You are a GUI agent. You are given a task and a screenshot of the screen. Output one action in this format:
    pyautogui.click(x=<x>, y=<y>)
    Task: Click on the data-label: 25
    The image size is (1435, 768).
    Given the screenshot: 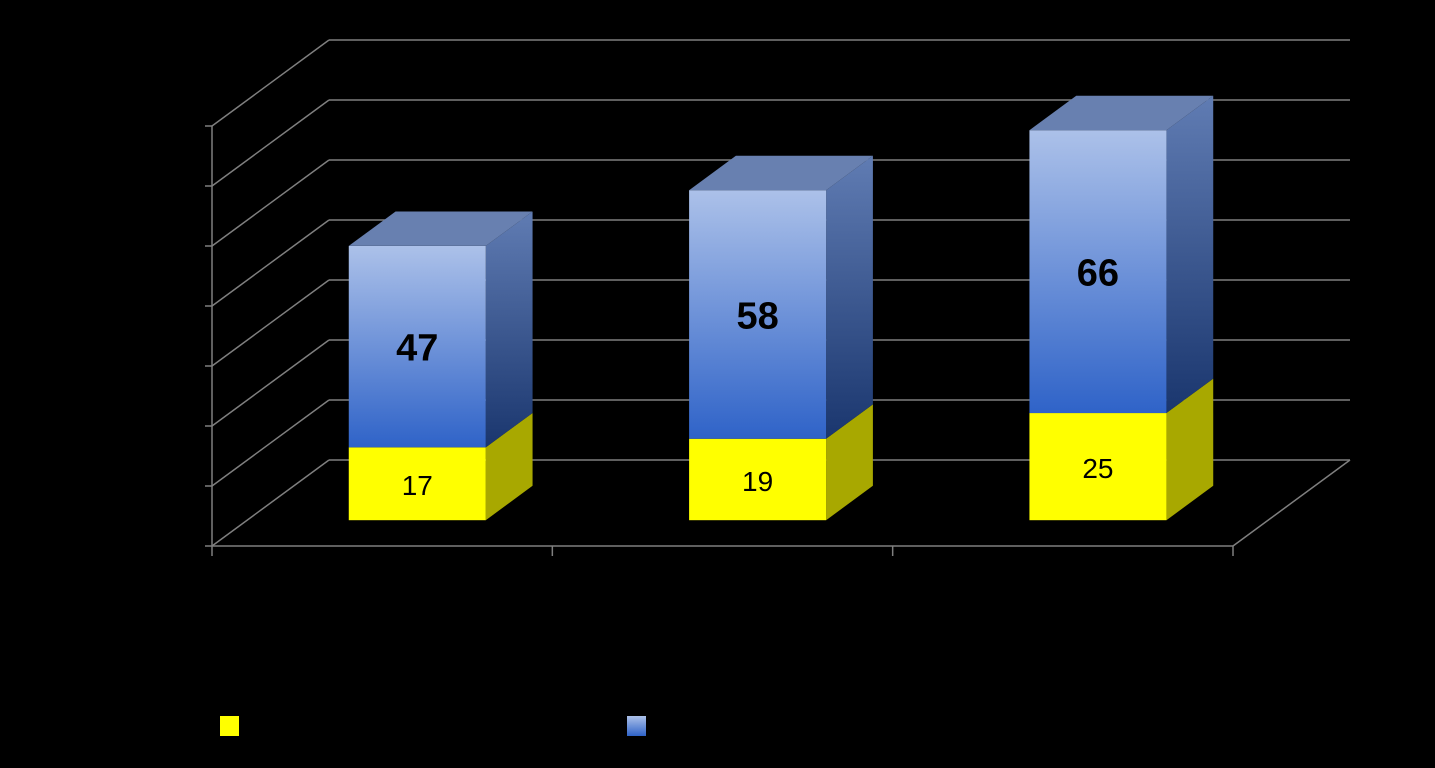 What is the action you would take?
    pyautogui.click(x=1097, y=468)
    